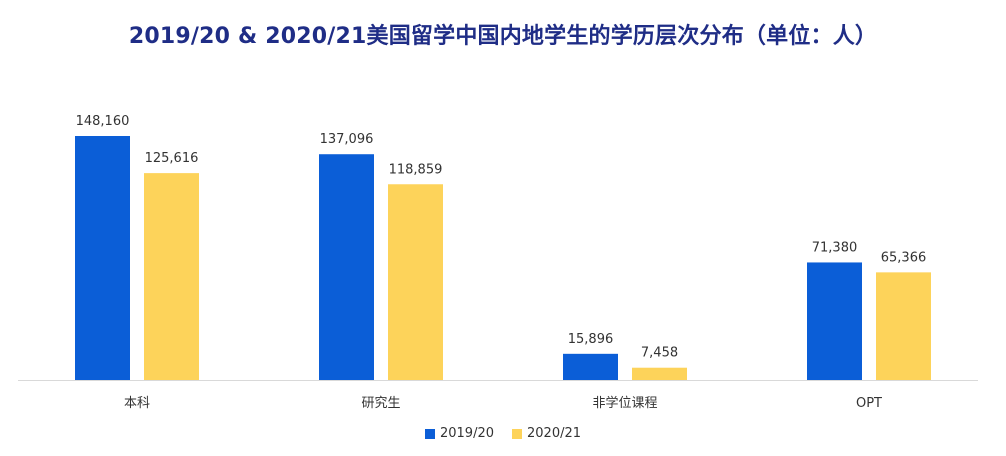 This screenshot has height=456, width=1006. Describe the element at coordinates (835, 247) in the screenshot. I see `data-label-2019-20-cat-3: 71,380` at that location.